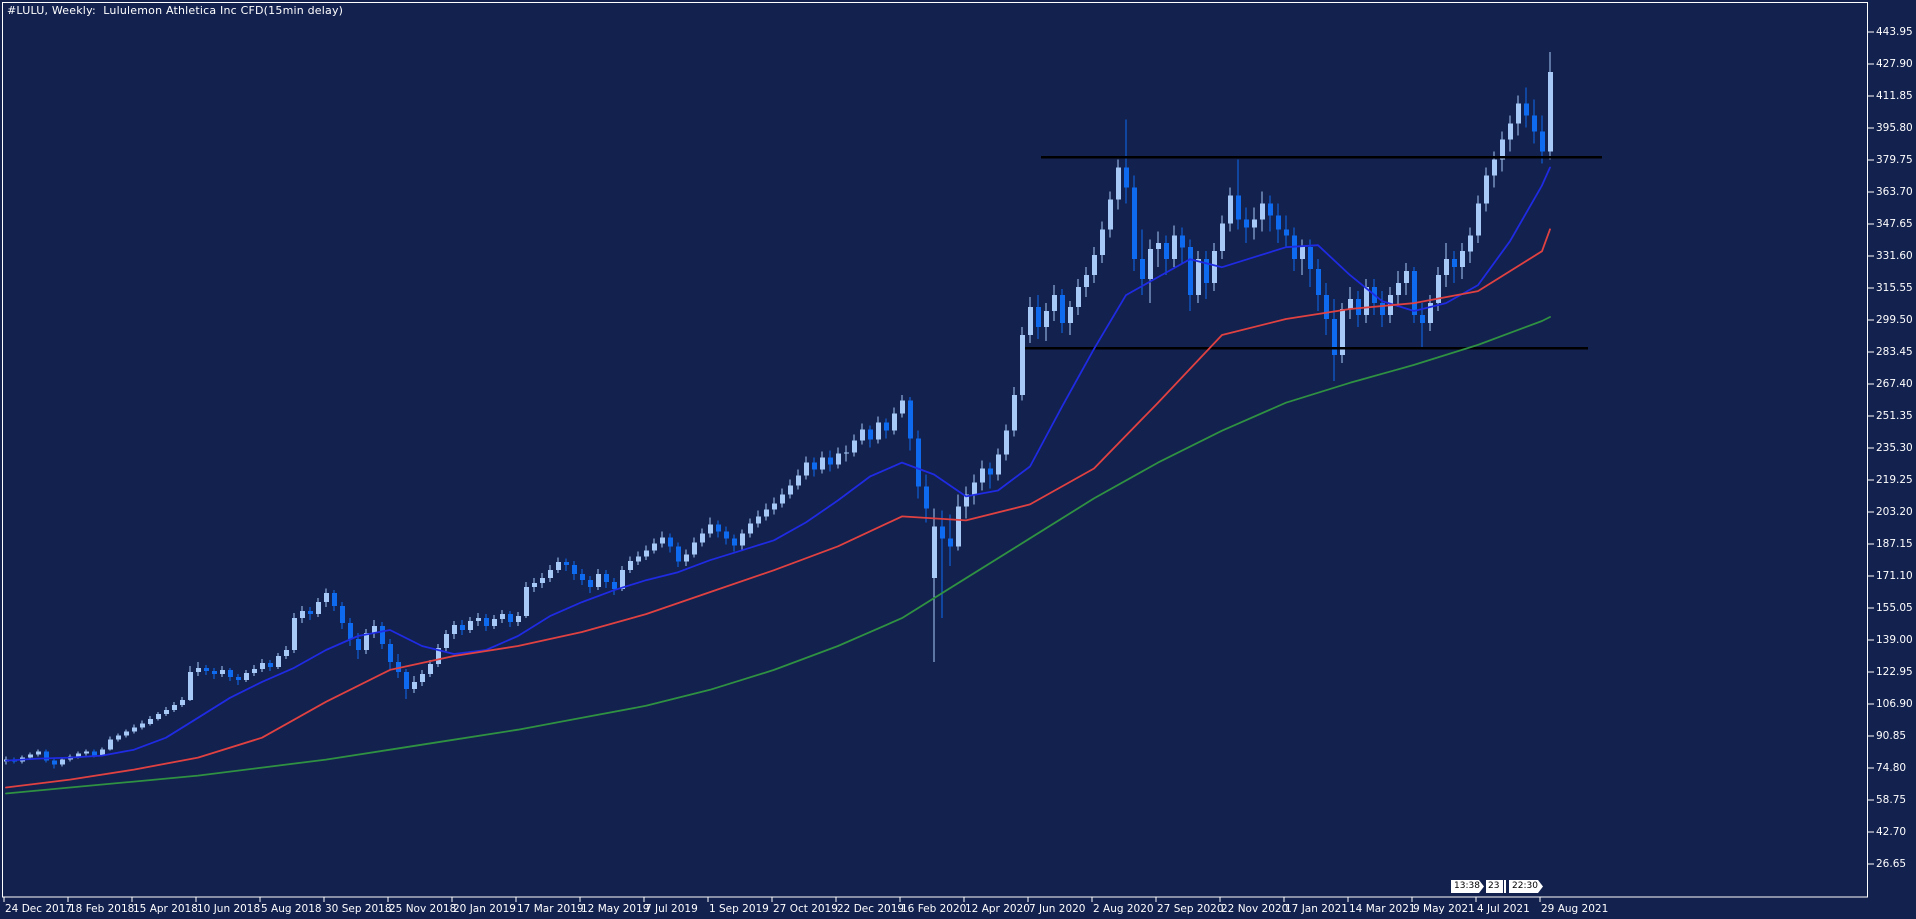  Describe the element at coordinates (1894, 160) in the screenshot. I see `price-axis-label: 379.75` at that location.